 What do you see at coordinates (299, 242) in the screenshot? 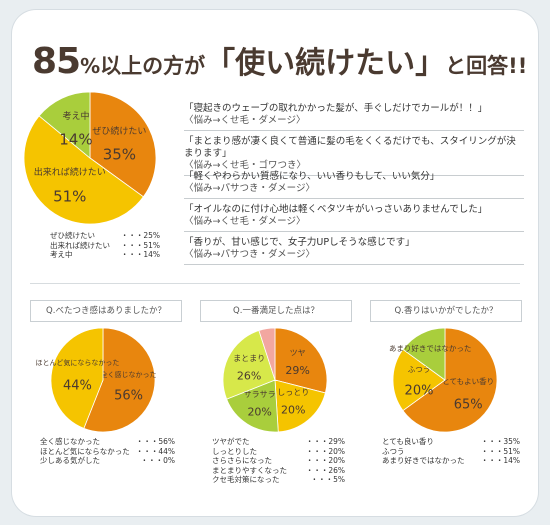
I see `comment-quote: 「香りが、甘い感じで、女子力UPしそうな感じです」` at bounding box center [299, 242].